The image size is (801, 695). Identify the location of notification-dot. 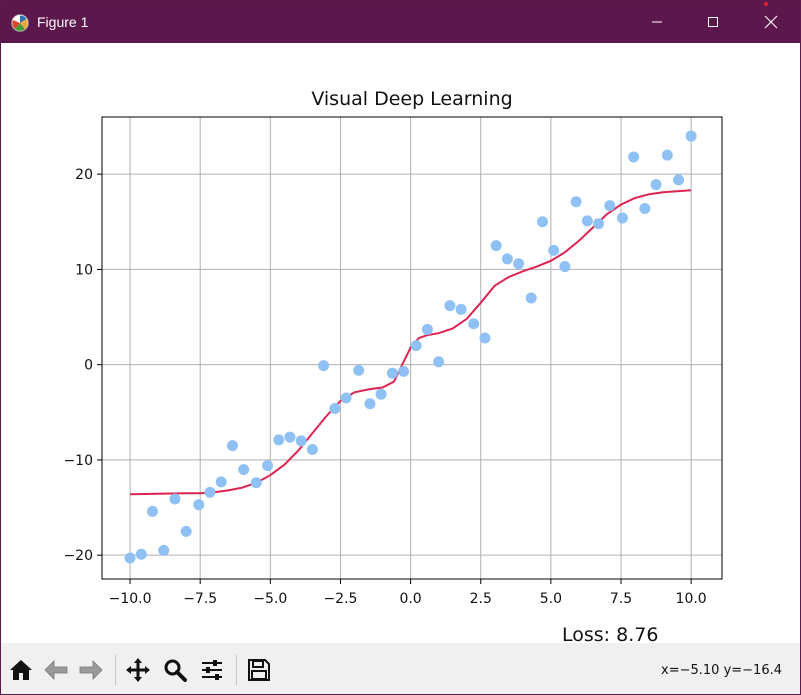
(766, 4).